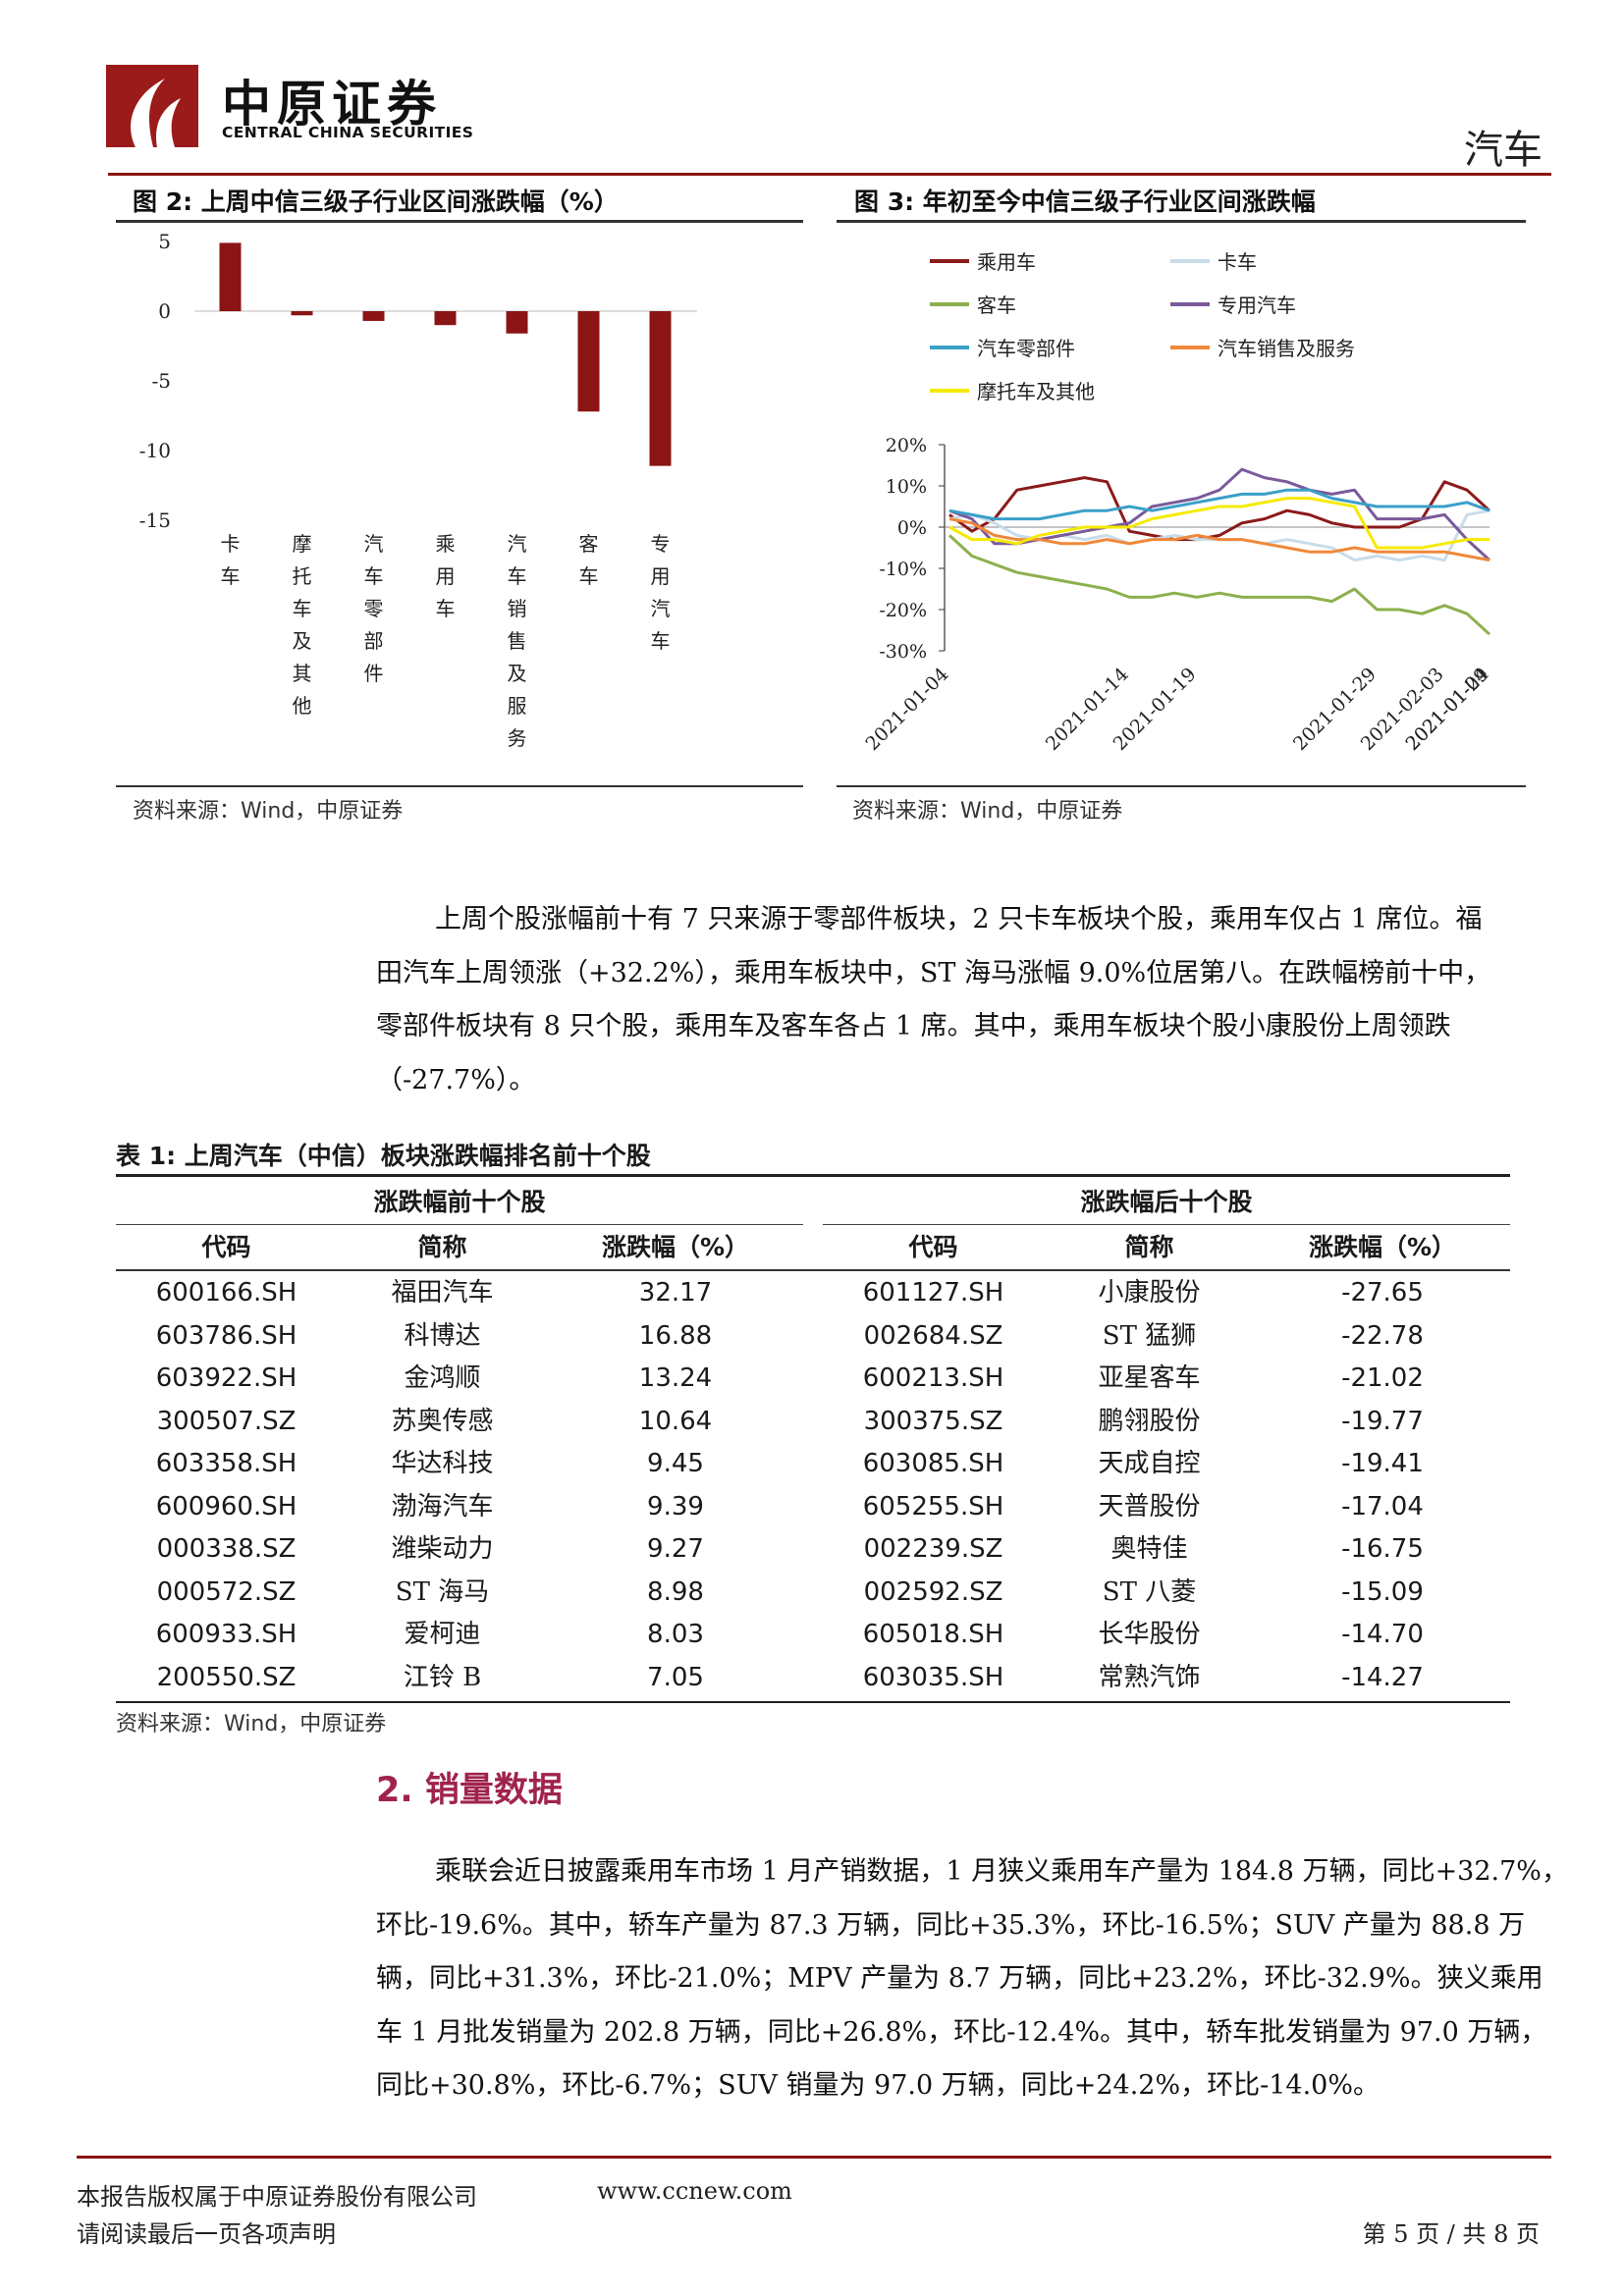 The width and height of the screenshot is (1624, 2296). What do you see at coordinates (912, 528) in the screenshot?
I see `y-tick-label: 0%` at bounding box center [912, 528].